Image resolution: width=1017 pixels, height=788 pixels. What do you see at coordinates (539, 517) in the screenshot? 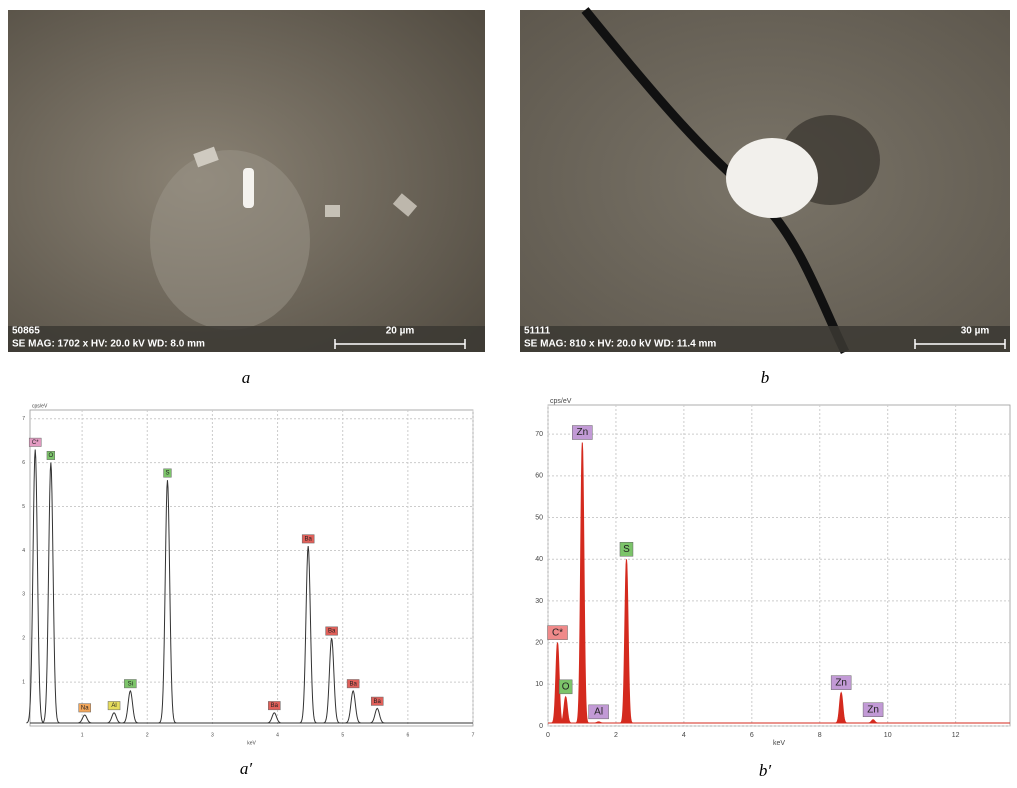
I see `y-tick-label: 50` at bounding box center [539, 517].